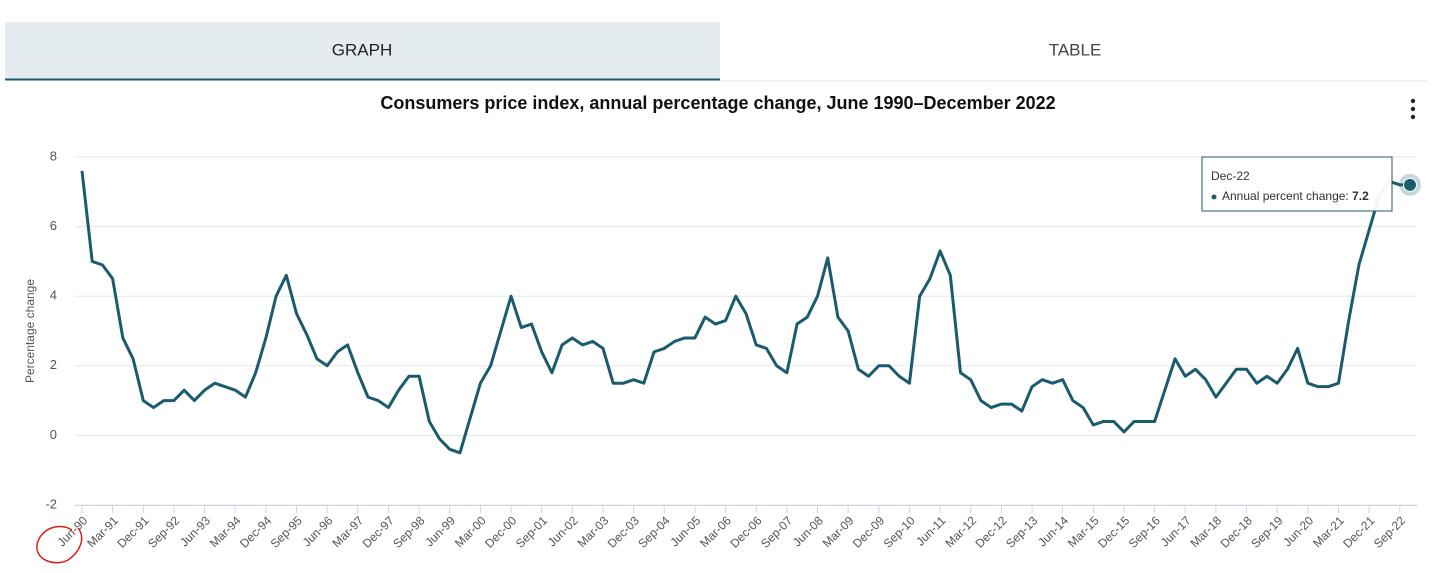  Describe the element at coordinates (960, 531) in the screenshot. I see `x-tick-label: Mar-12` at that location.